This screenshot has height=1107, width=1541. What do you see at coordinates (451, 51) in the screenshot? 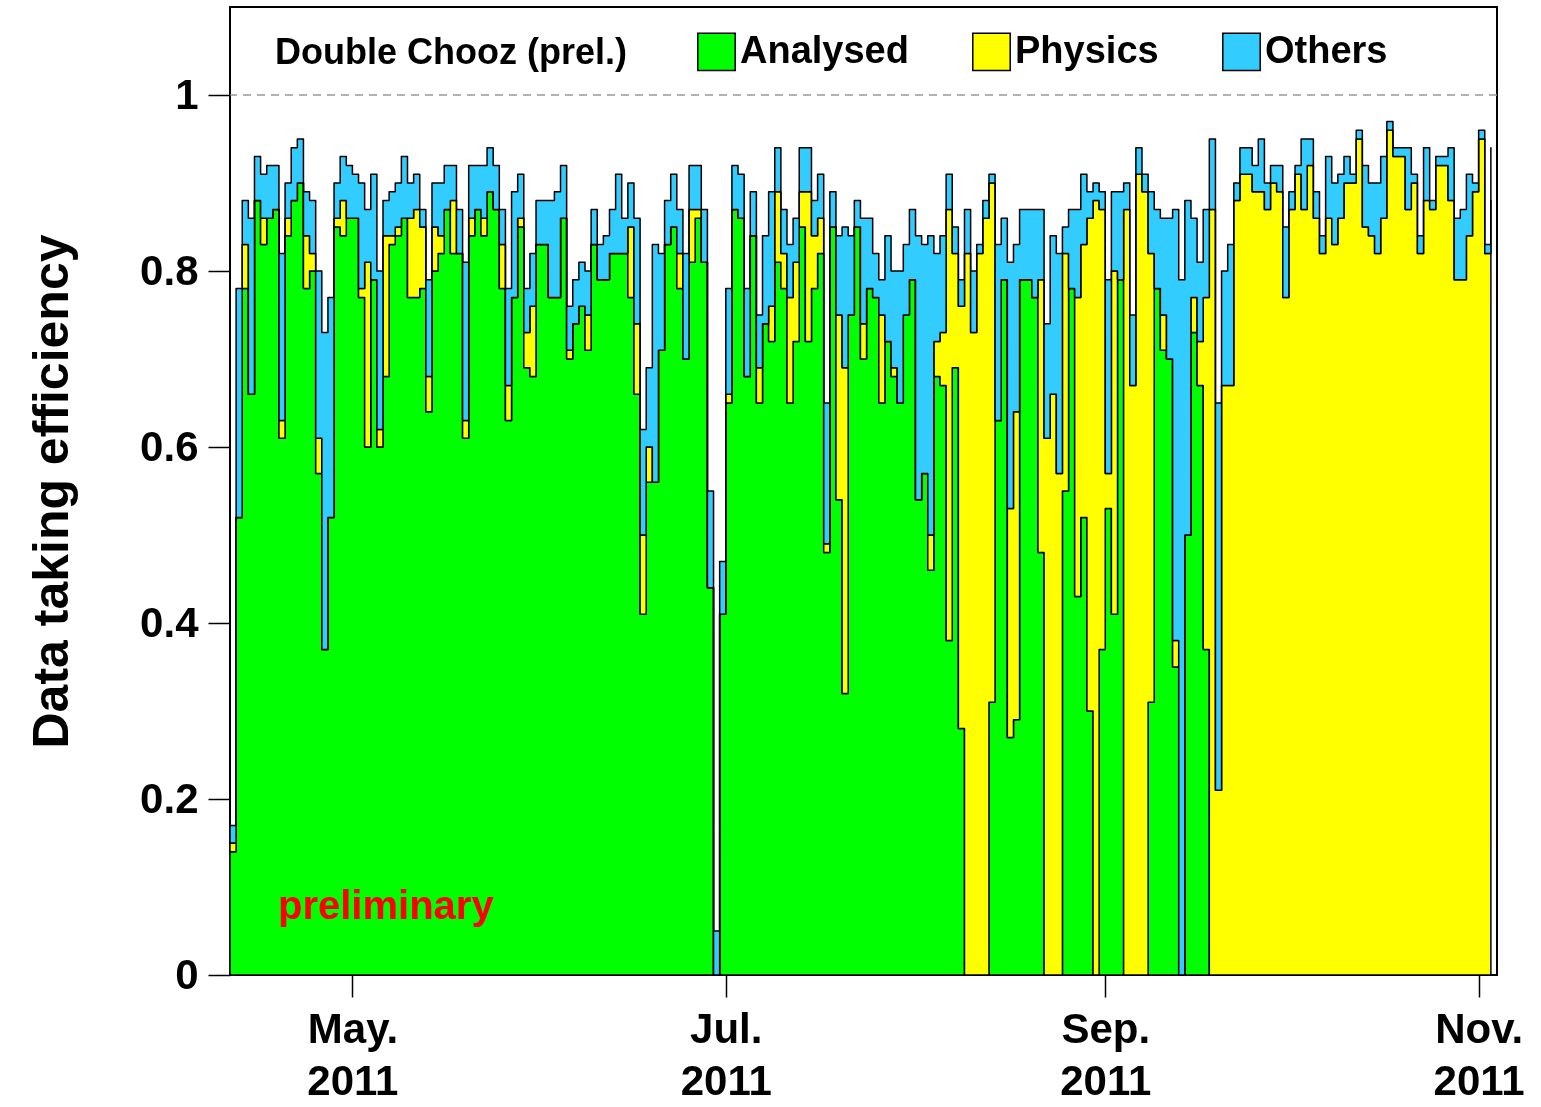
I see `legend-title: Double Chooz (prel.)` at bounding box center [451, 51].